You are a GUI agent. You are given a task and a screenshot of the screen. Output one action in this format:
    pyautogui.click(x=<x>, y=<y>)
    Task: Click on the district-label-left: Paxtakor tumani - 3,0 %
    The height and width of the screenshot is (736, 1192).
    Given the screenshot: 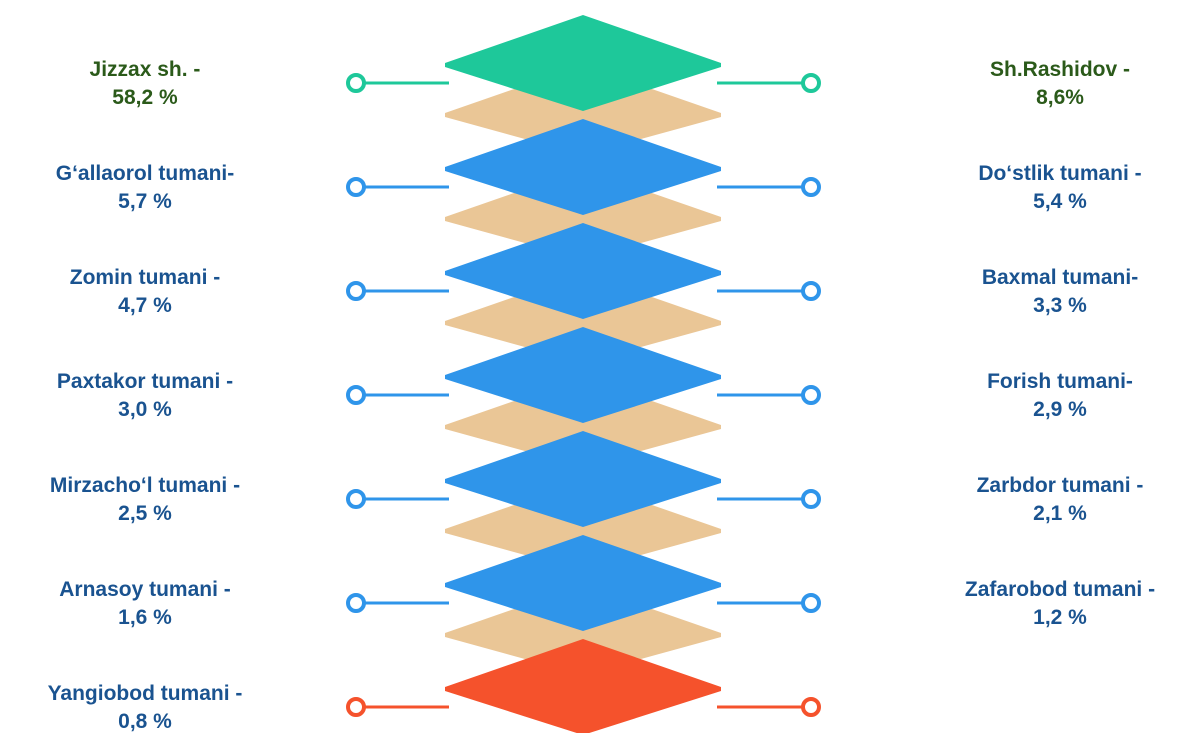 What is the action you would take?
    pyautogui.click(x=147, y=396)
    